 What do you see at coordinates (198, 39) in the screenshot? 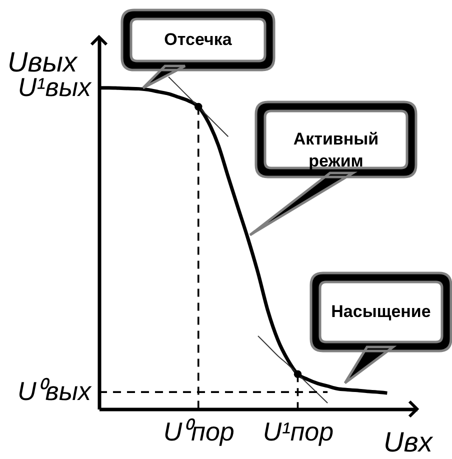
I see `text: Отсечка` at bounding box center [198, 39].